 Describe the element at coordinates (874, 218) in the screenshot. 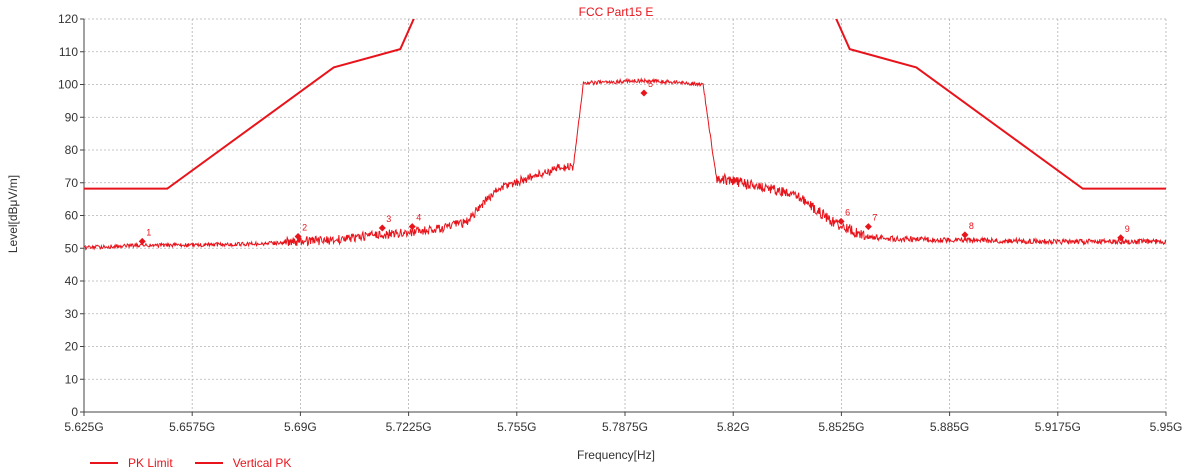

I see `marker-label: 7` at that location.